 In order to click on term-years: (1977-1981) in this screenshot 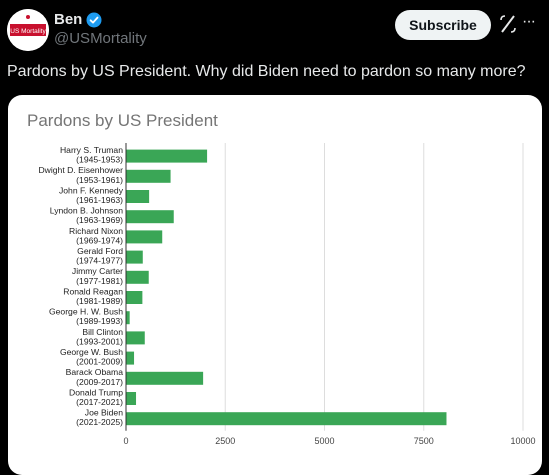, I will do `click(99, 281)`.